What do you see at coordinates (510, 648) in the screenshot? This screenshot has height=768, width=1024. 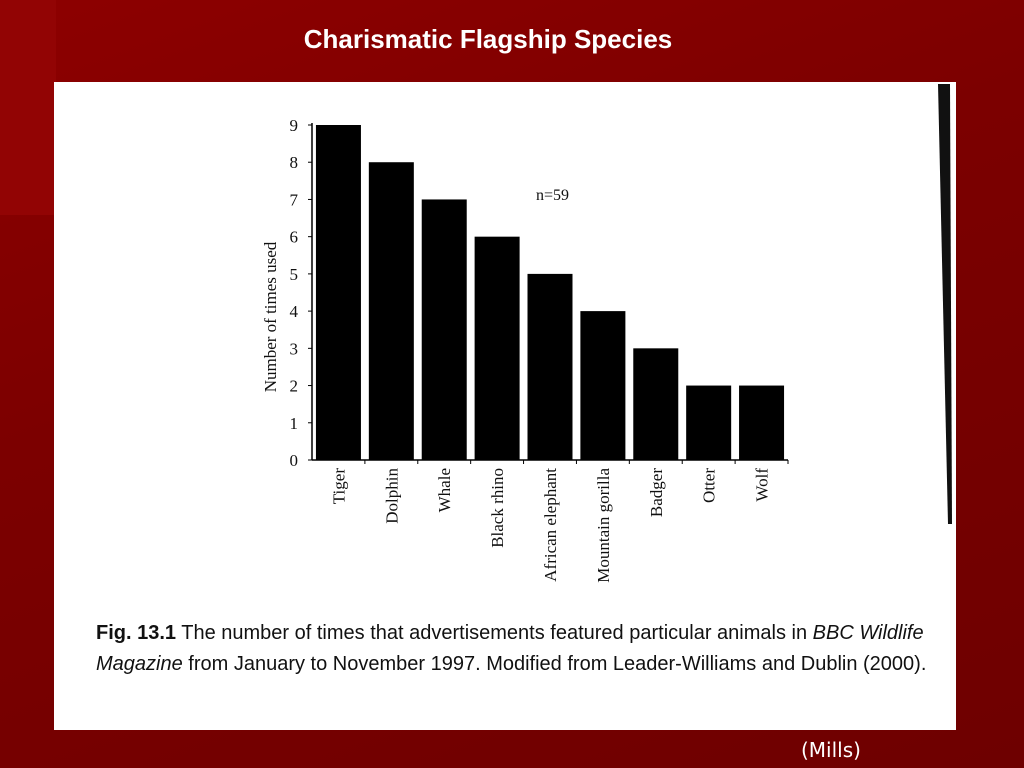 I see `caption-magazine-title: BBC Wildlife Magazine` at bounding box center [510, 648].